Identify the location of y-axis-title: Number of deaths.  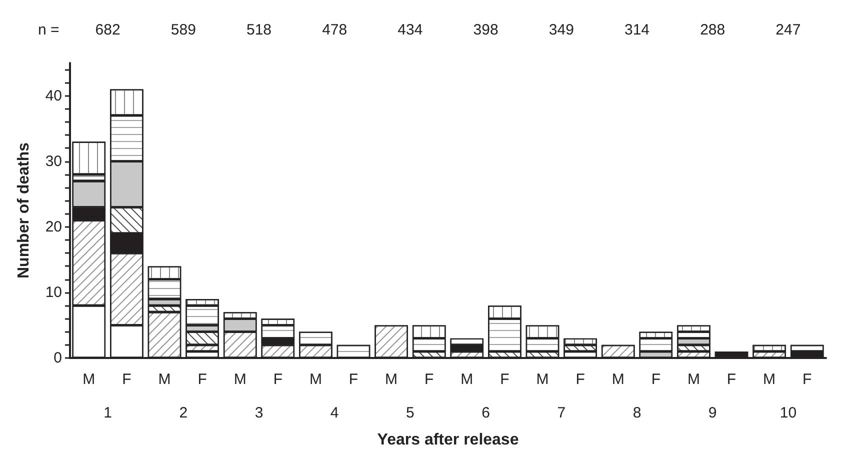
(24, 210).